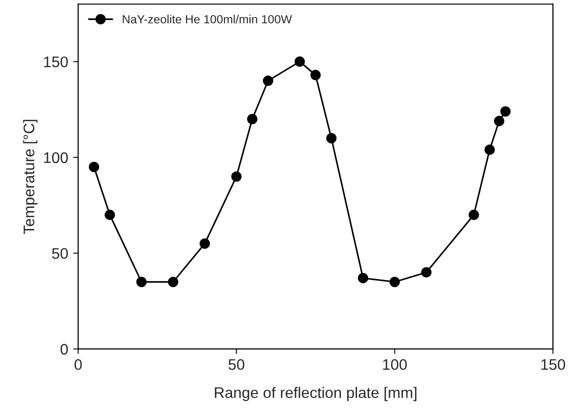 The width and height of the screenshot is (579, 413). I want to click on x-tick-label: 150, so click(553, 364).